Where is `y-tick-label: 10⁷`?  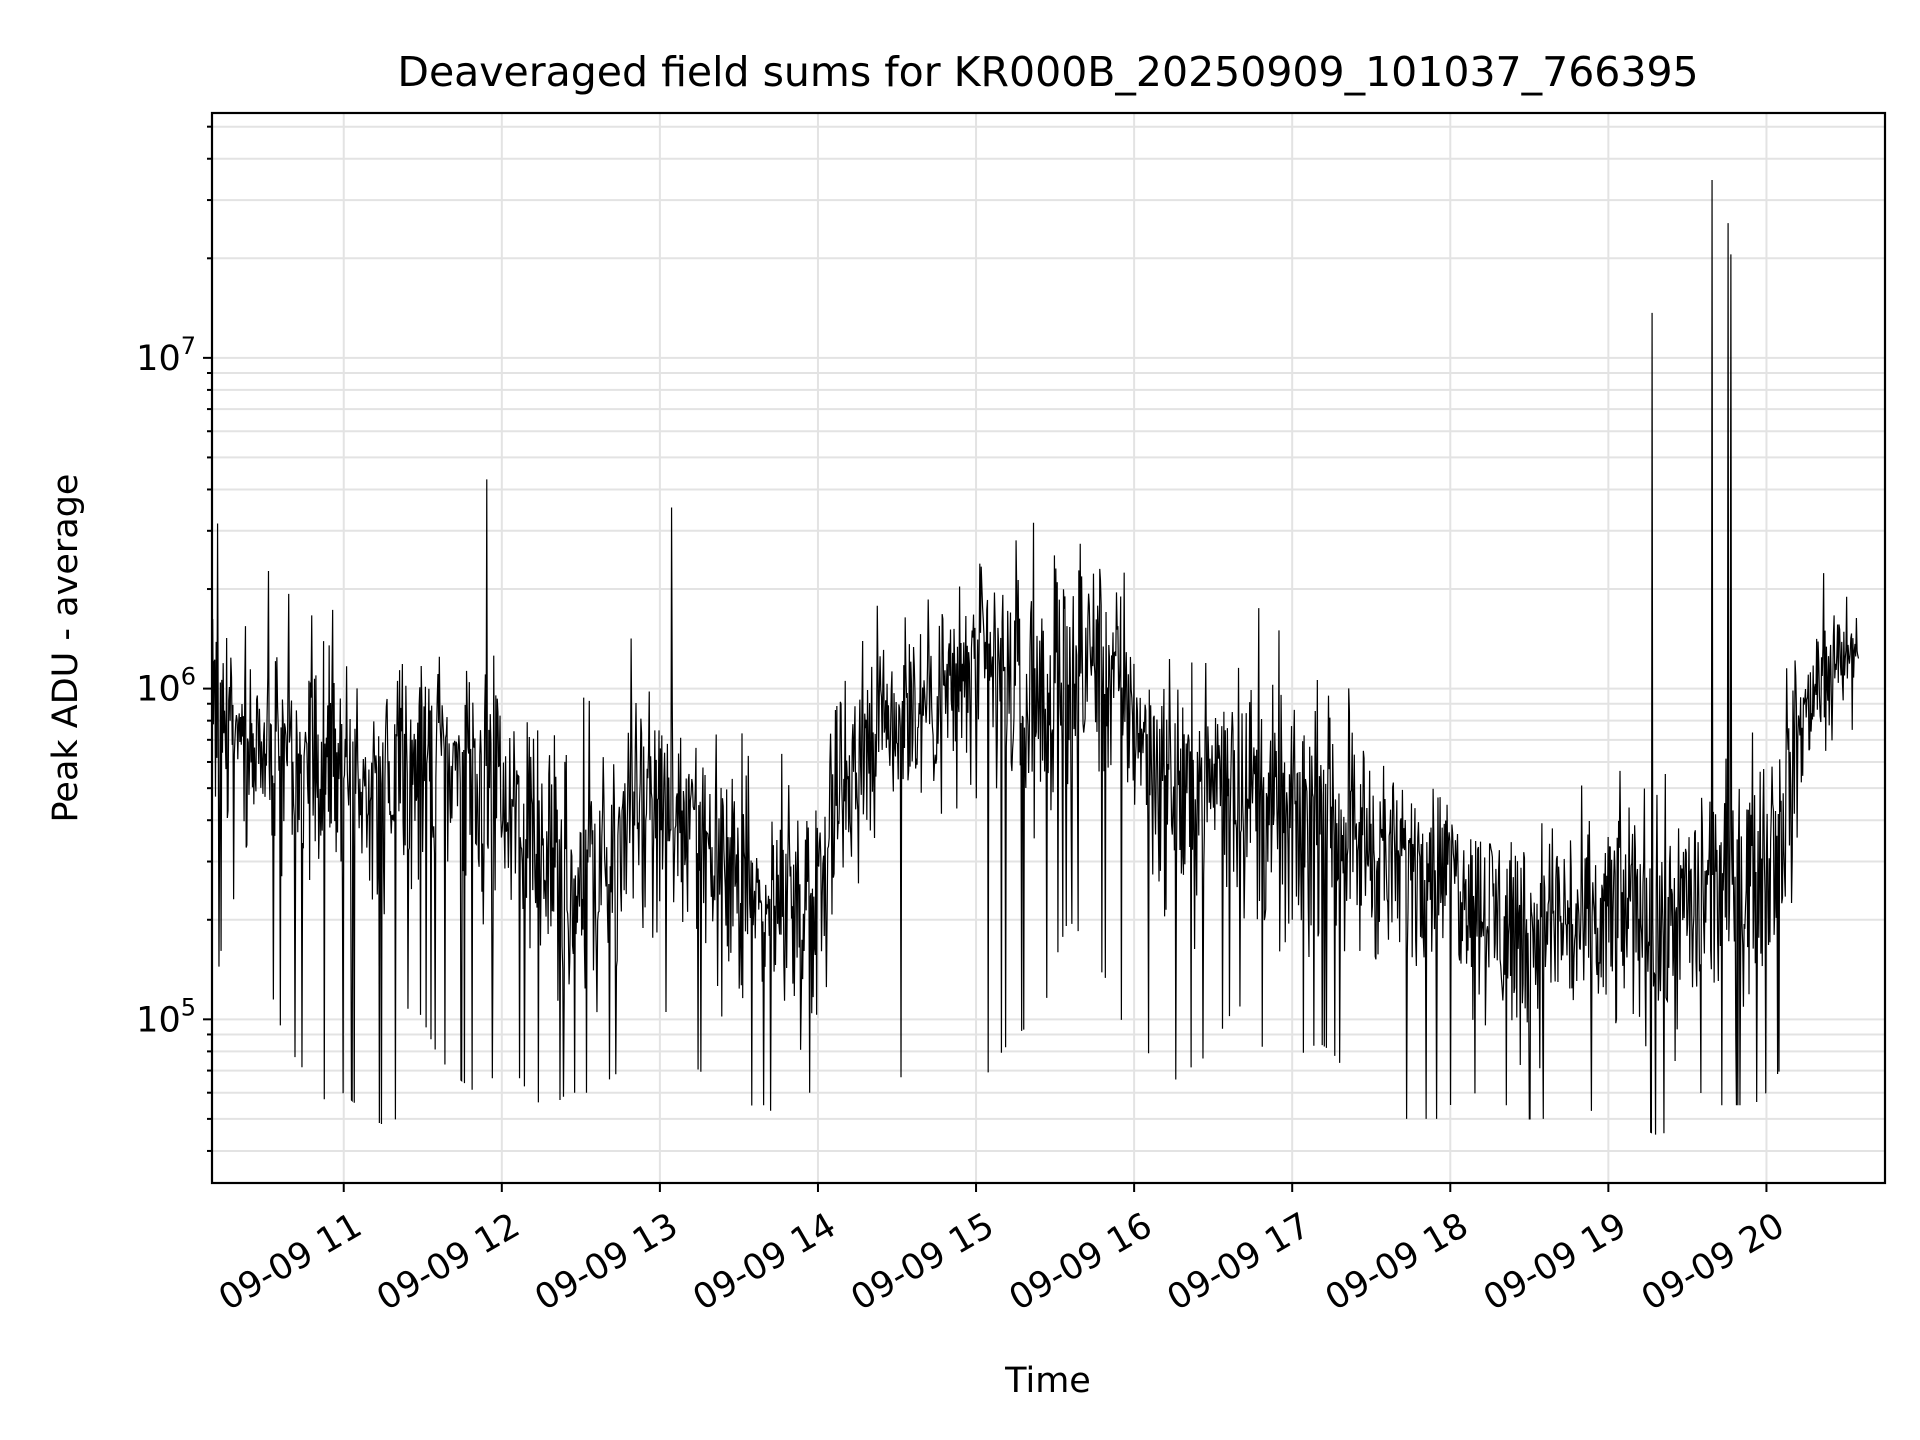
y-tick-label: 10⁷ is located at coordinates (166, 355).